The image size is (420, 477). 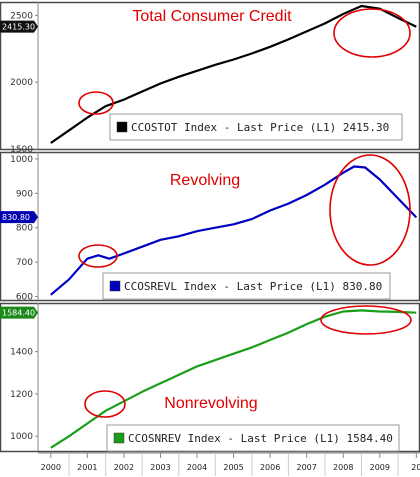 I want to click on revolving-ytick-label-3: 700, so click(x=24, y=263).